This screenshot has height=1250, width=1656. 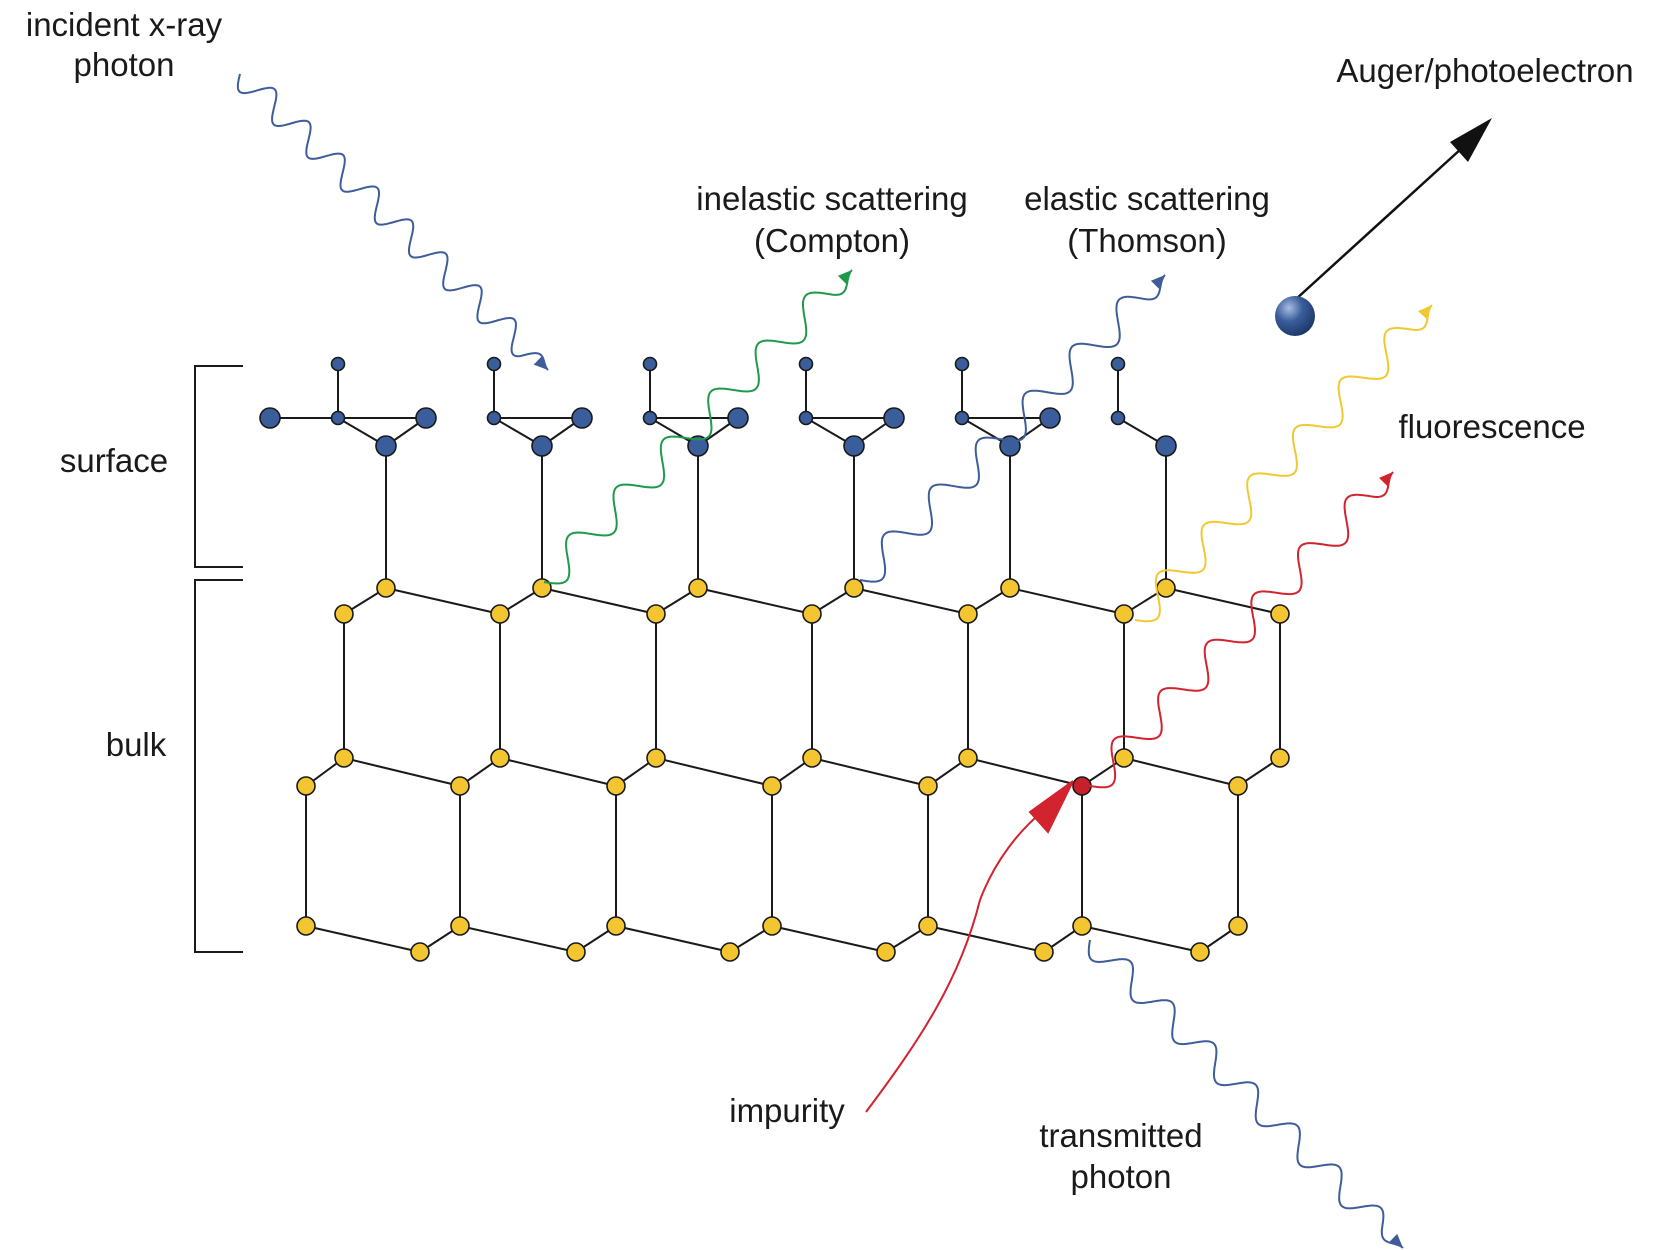 I want to click on transmitted-photon-wave-arrowhead, so click(x=1395, y=1240).